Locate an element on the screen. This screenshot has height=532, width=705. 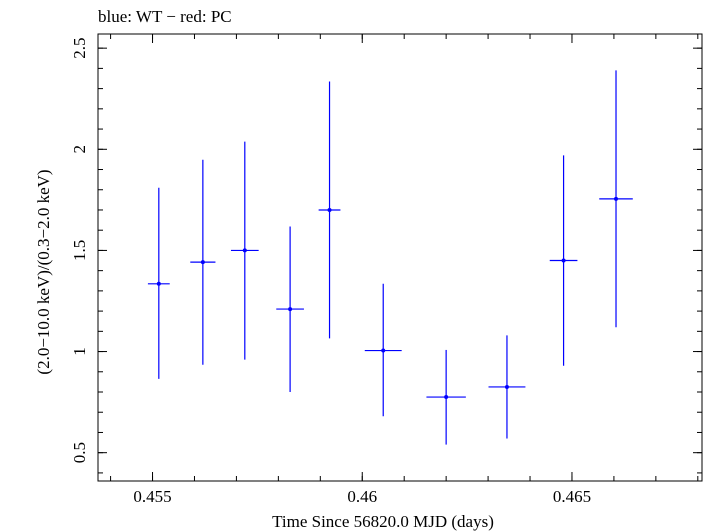
y-tick-label: 2 is located at coordinates (79, 149).